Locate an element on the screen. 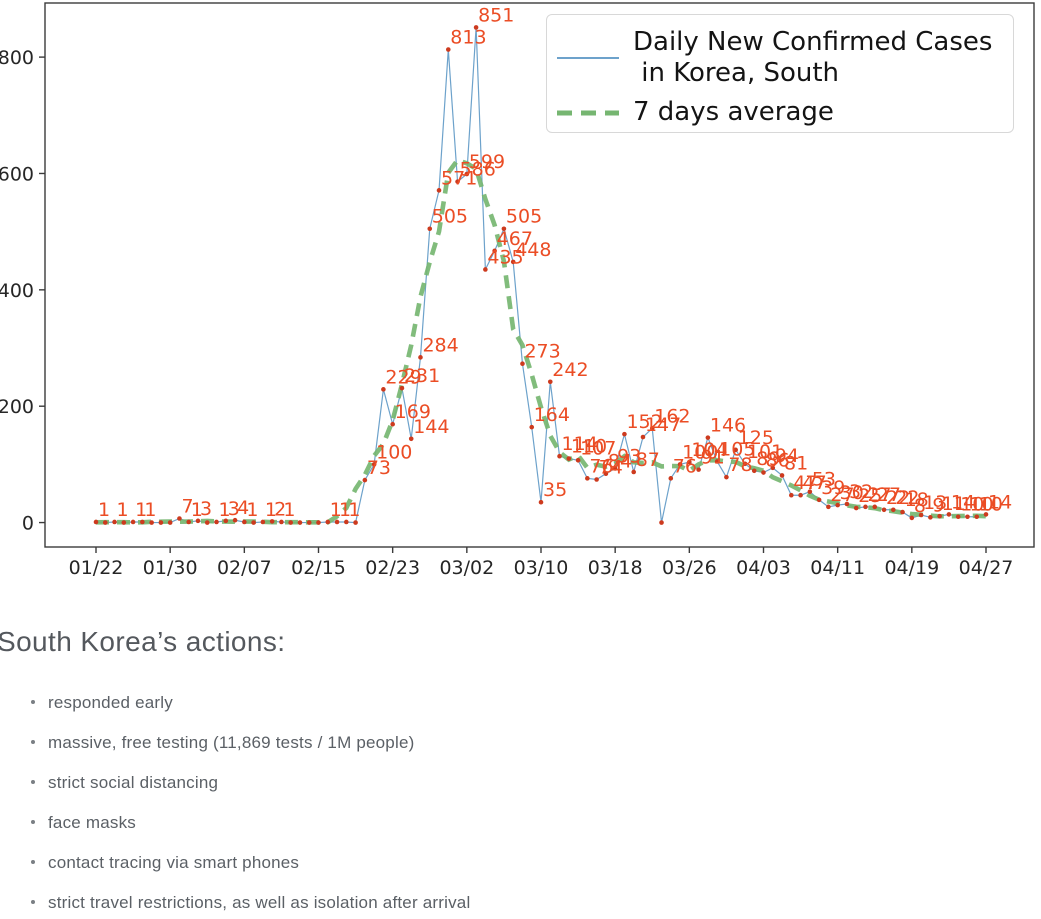  svg-text: 147 is located at coordinates (663, 425).